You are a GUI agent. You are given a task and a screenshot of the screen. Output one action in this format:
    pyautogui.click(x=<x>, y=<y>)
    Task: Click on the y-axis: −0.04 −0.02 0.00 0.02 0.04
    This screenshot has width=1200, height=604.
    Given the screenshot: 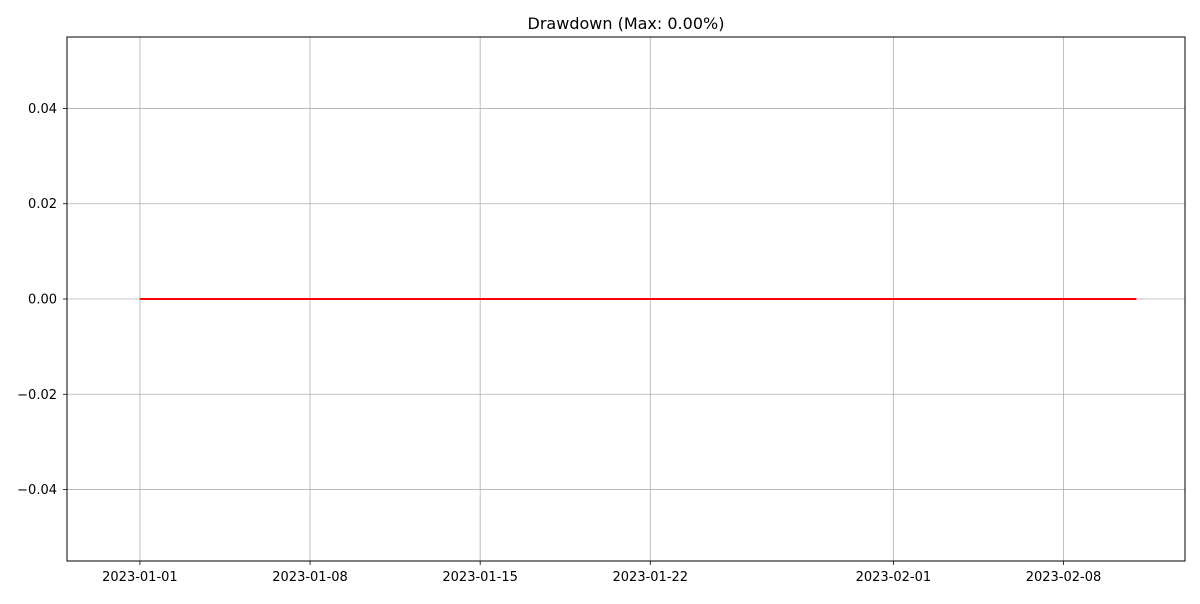 What is the action you would take?
    pyautogui.click(x=42, y=300)
    